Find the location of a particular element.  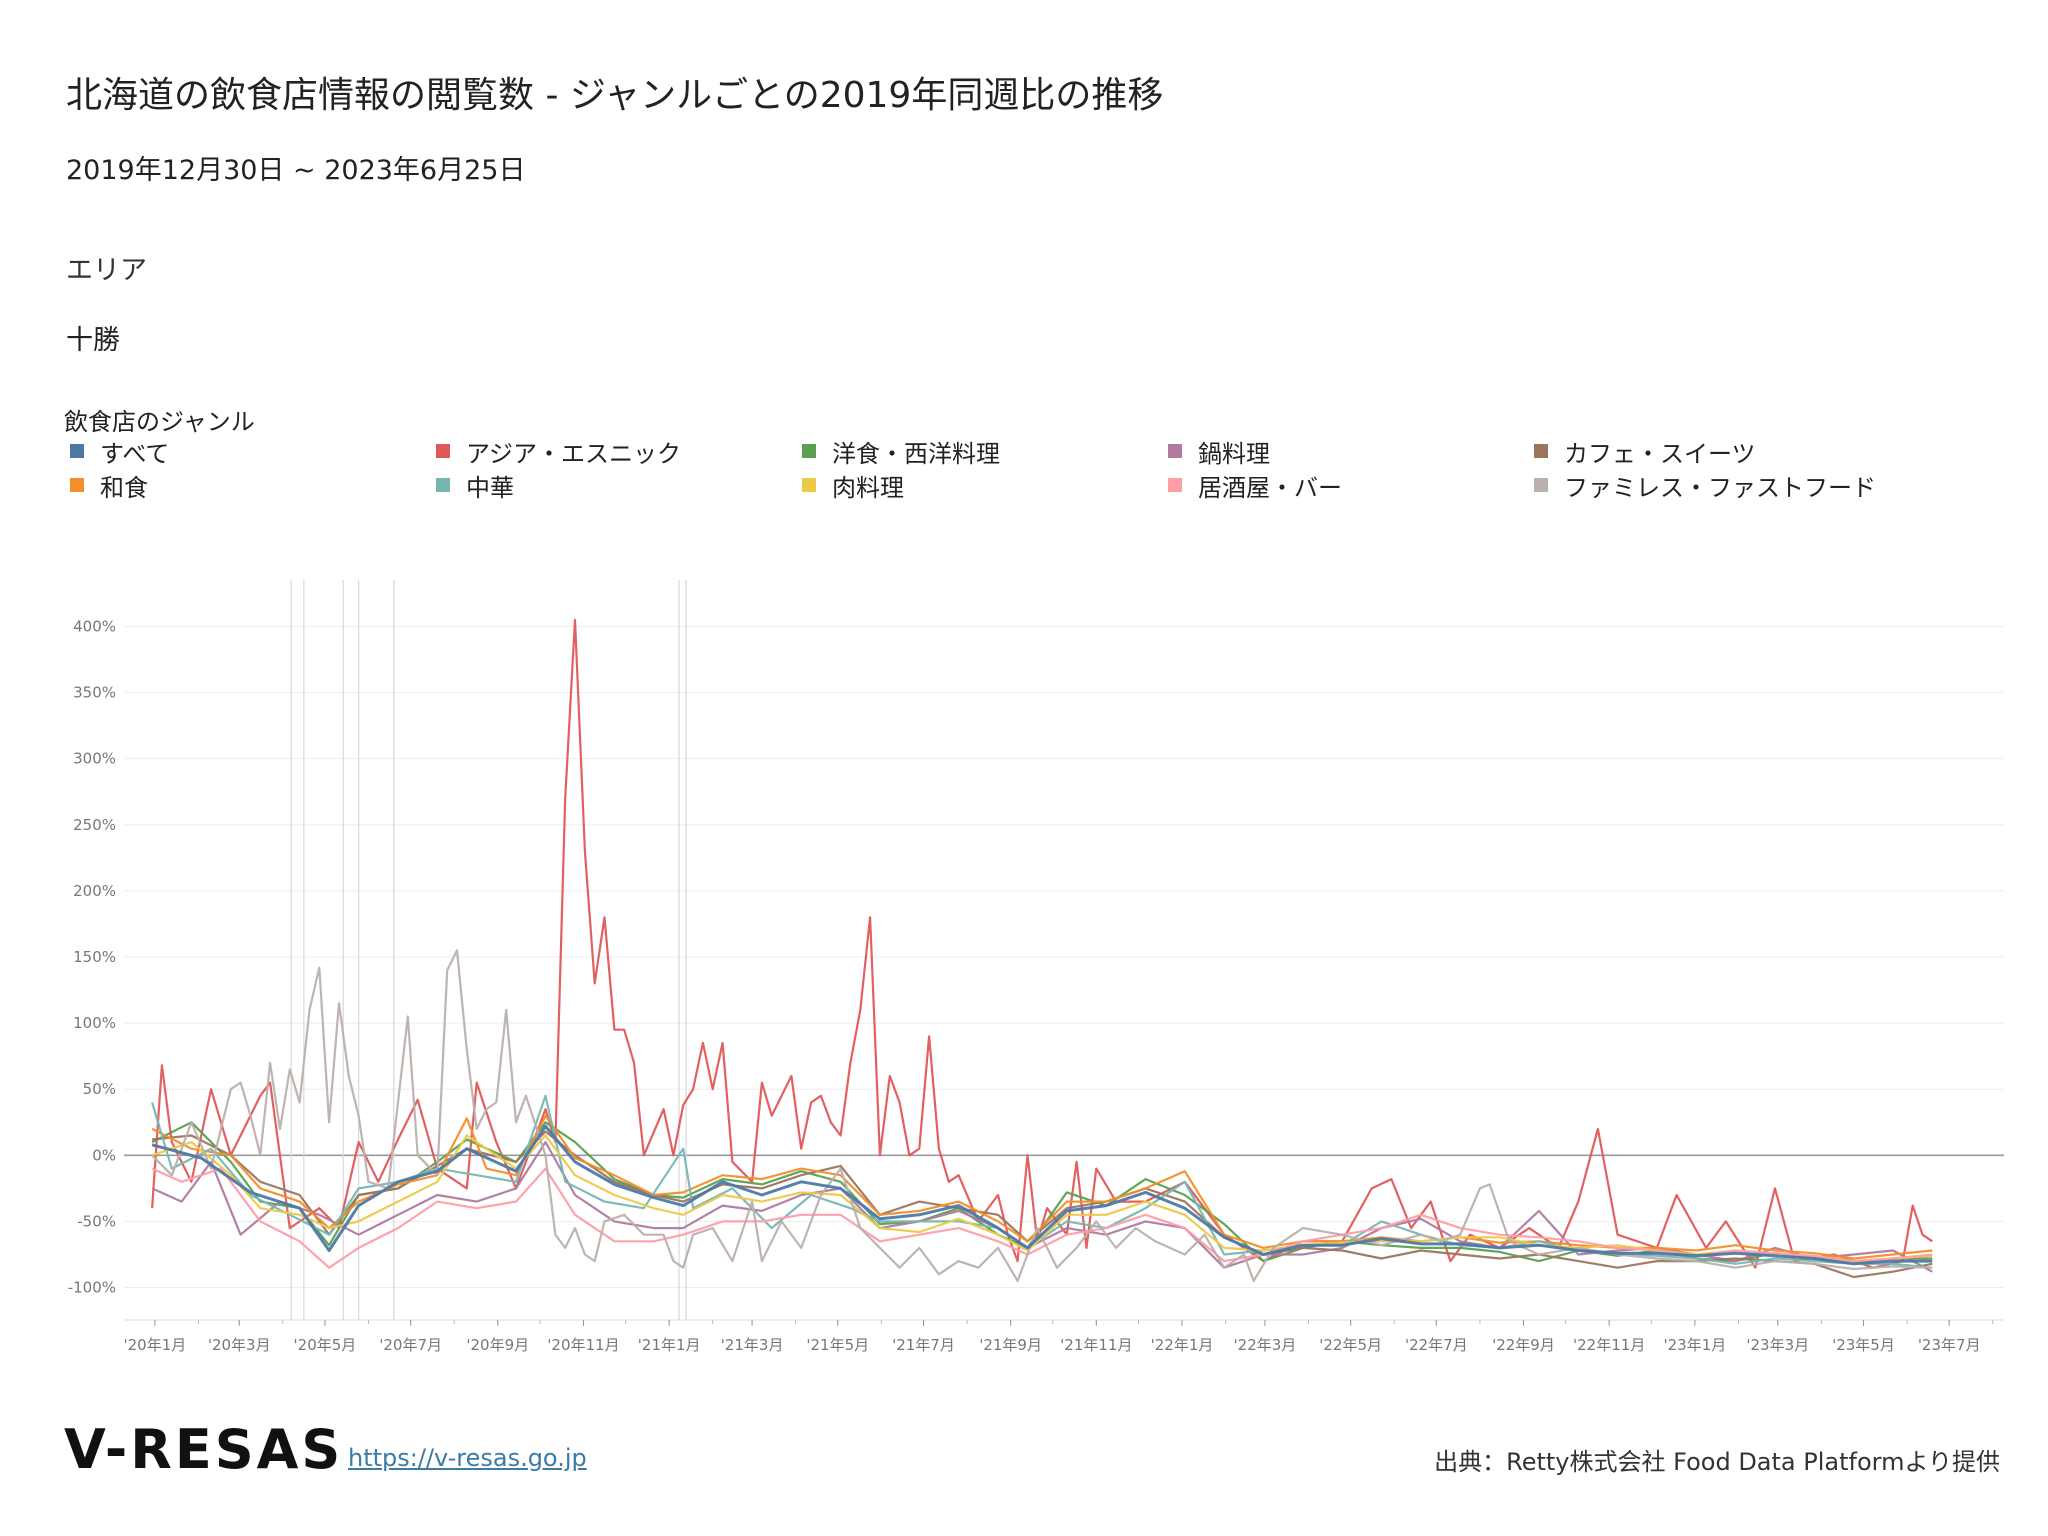

x-tick-label: '22年7月 is located at coordinates (1436, 1345).